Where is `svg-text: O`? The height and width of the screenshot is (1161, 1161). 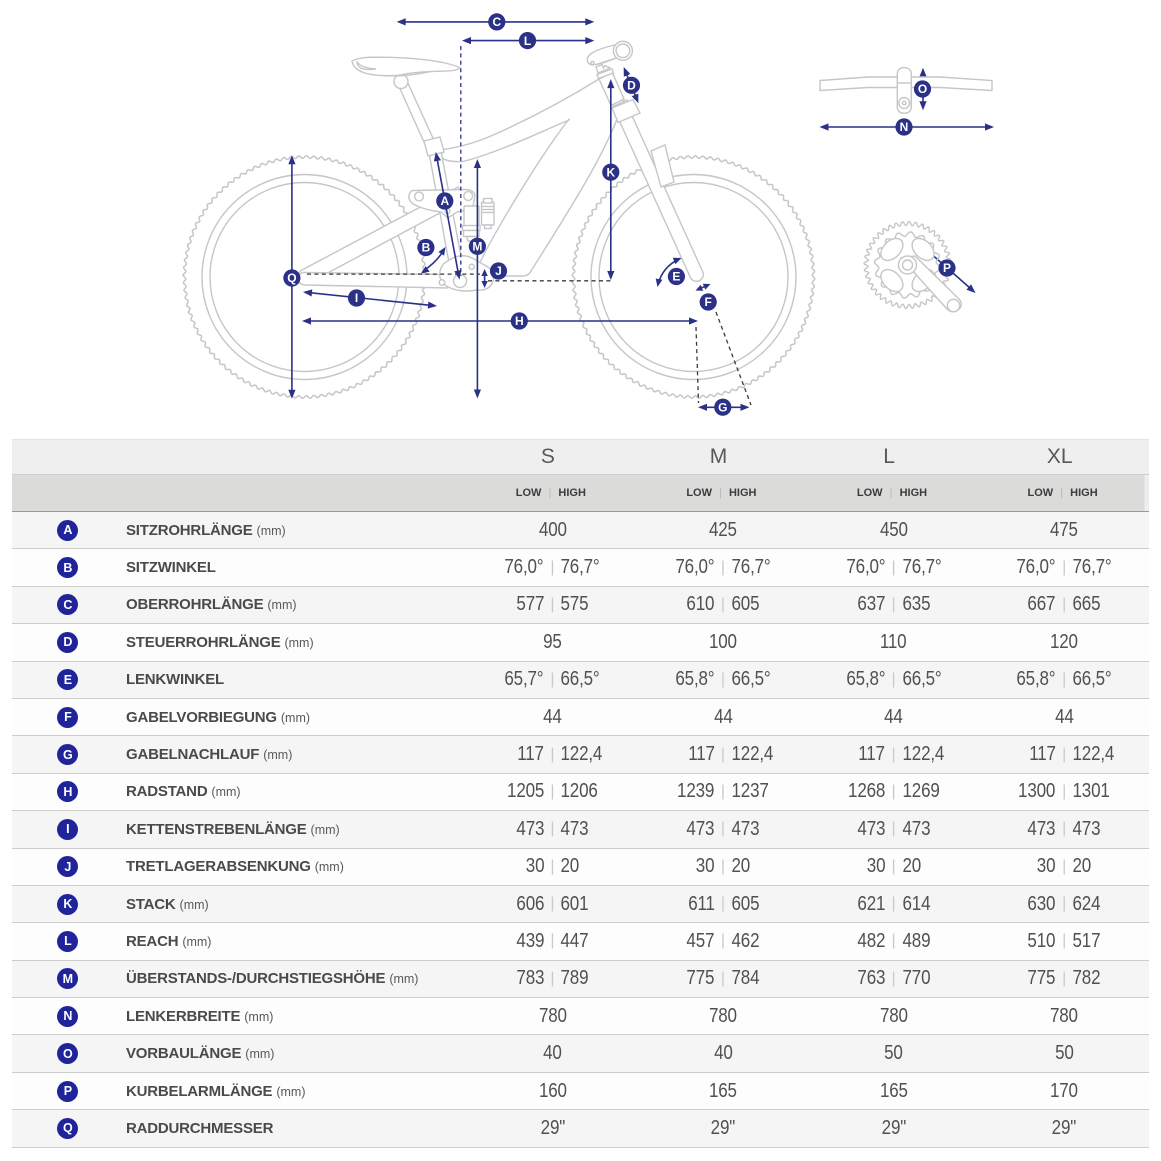 svg-text: O is located at coordinates (922, 89).